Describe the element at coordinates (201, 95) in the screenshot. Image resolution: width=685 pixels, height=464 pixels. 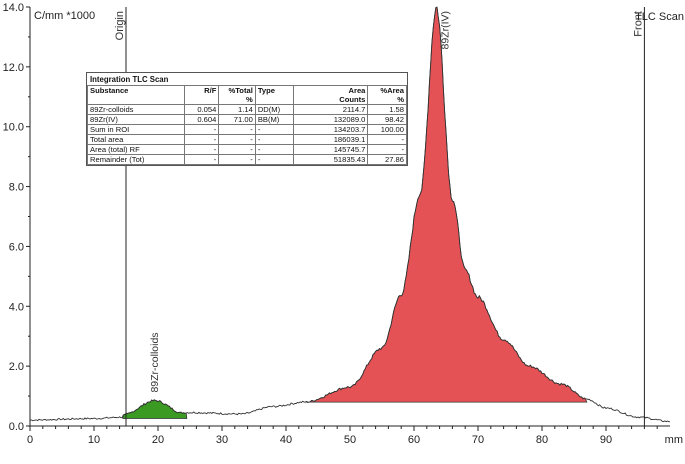
I see `header-rf: R/F` at that location.